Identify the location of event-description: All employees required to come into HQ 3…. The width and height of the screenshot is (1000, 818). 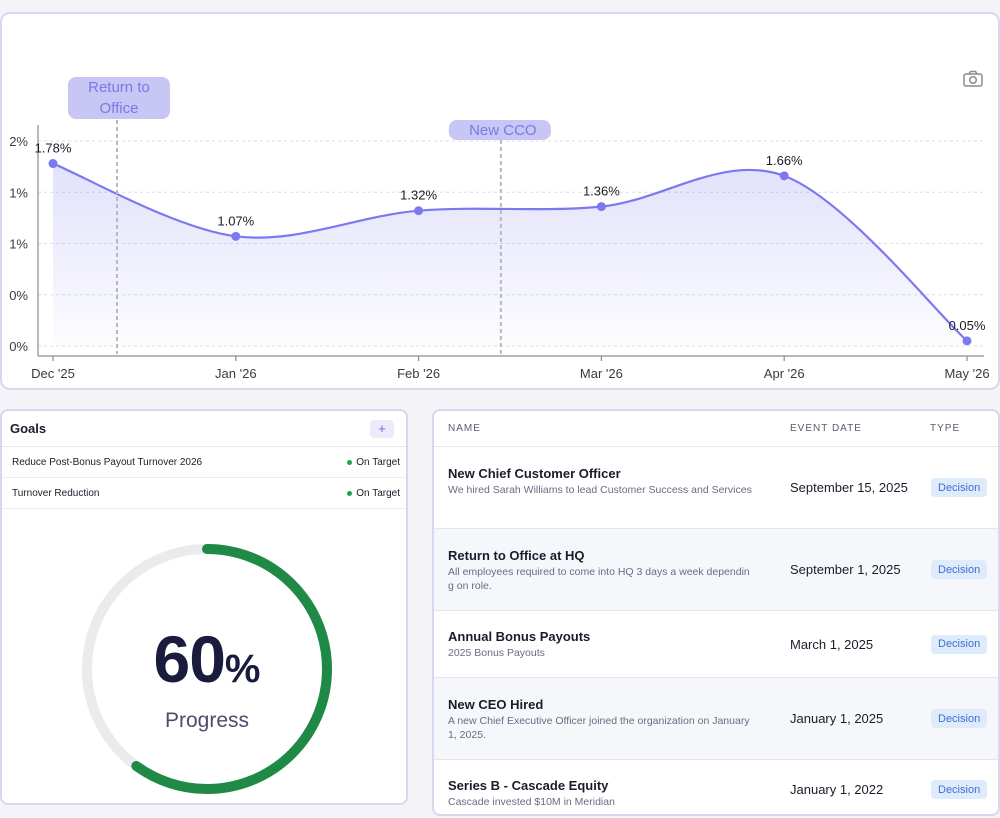
(599, 579).